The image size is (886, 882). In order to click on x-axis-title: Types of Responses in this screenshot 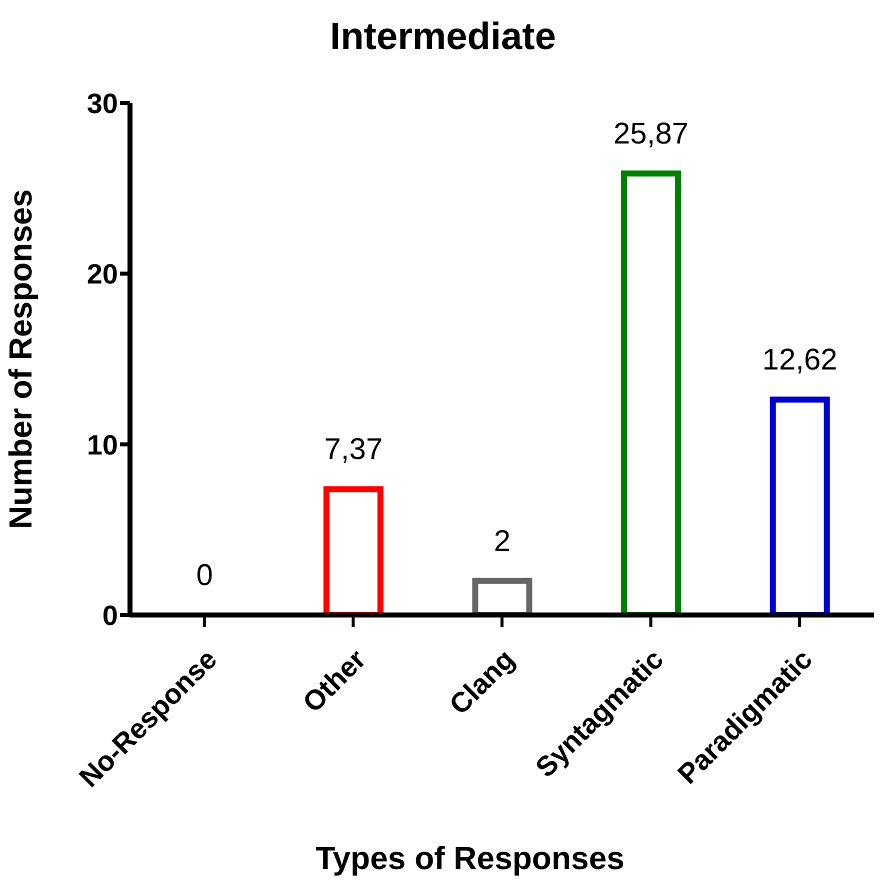, I will do `click(470, 858)`.